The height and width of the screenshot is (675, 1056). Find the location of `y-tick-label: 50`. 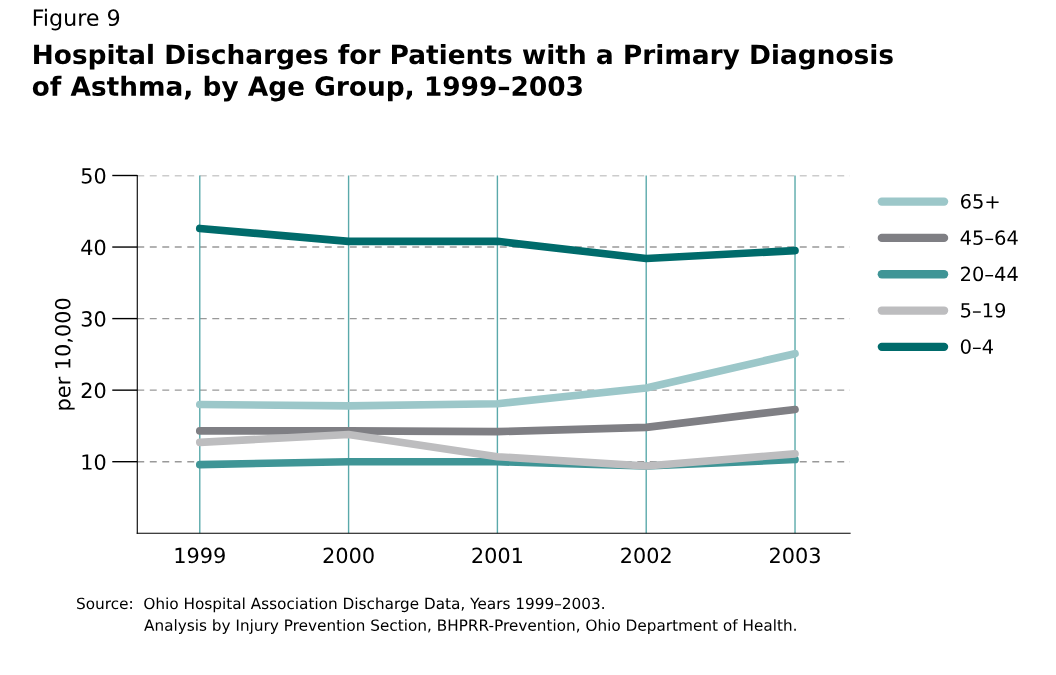

y-tick-label: 50 is located at coordinates (93, 175).